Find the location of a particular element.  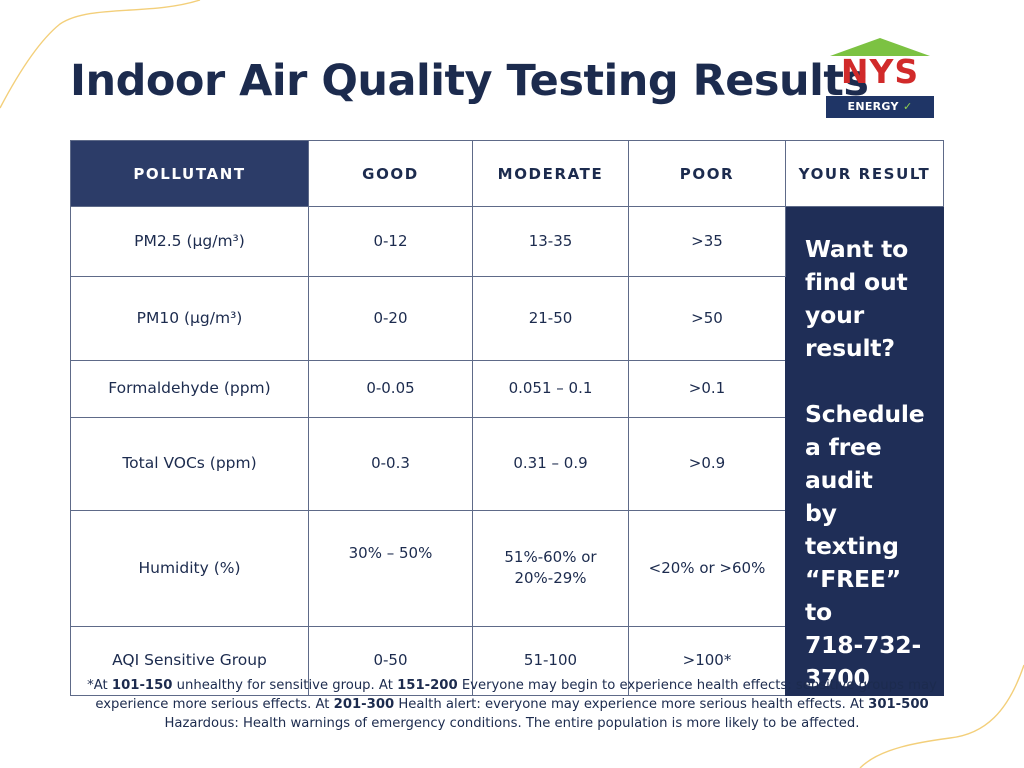

header-poor: POOR is located at coordinates (707, 173).